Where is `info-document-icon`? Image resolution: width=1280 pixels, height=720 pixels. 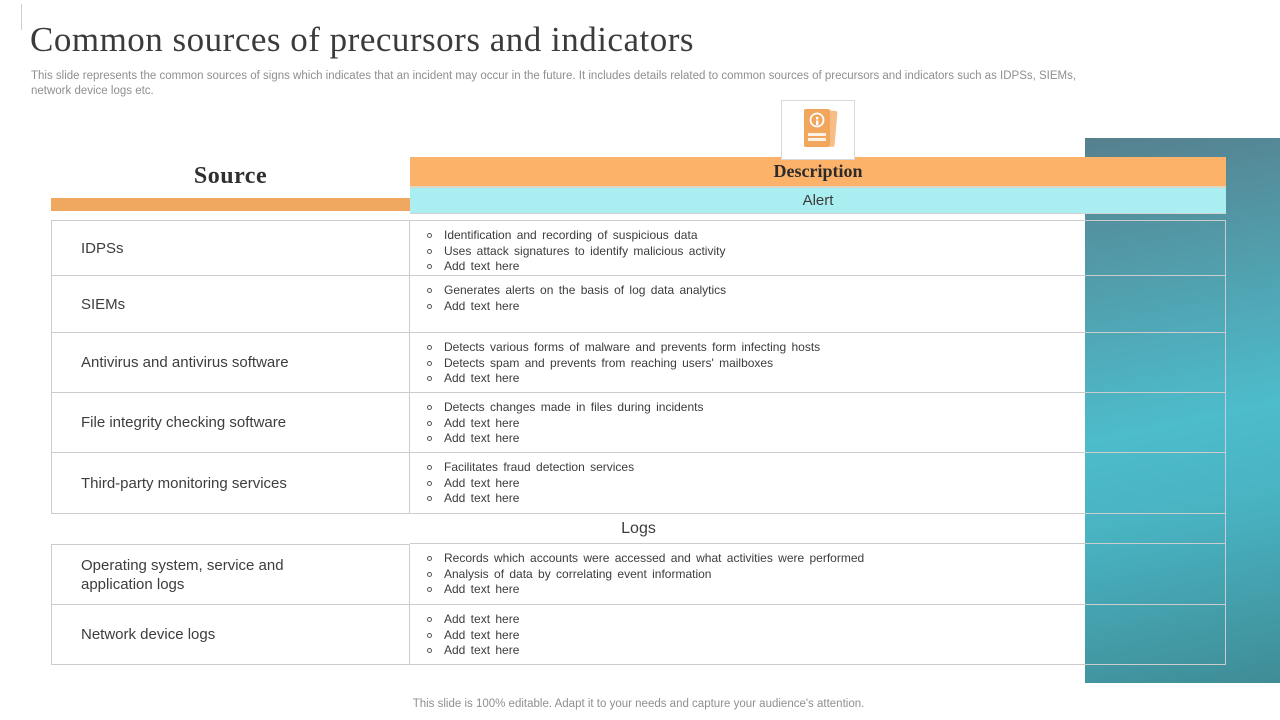
info-document-icon is located at coordinates (821, 128).